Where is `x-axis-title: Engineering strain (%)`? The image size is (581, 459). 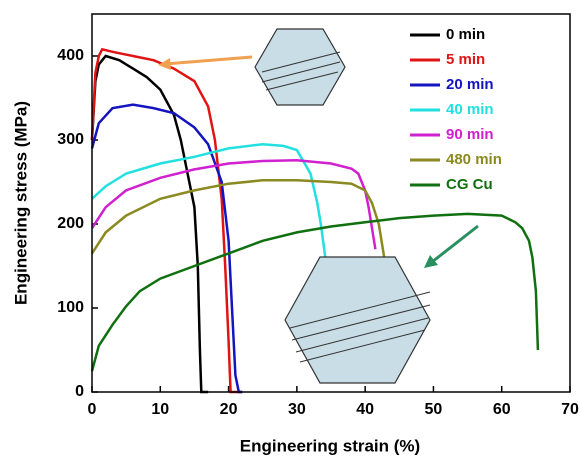
x-axis-title: Engineering strain (%) is located at coordinates (330, 445).